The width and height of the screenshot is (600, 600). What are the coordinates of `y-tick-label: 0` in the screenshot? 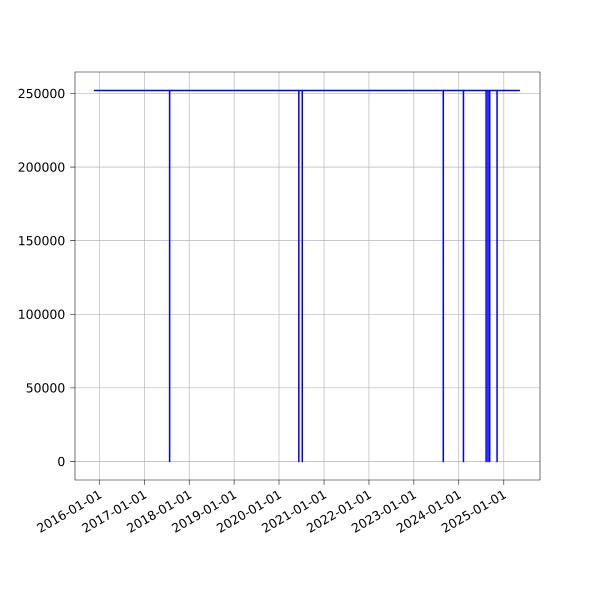 It's located at (61, 461).